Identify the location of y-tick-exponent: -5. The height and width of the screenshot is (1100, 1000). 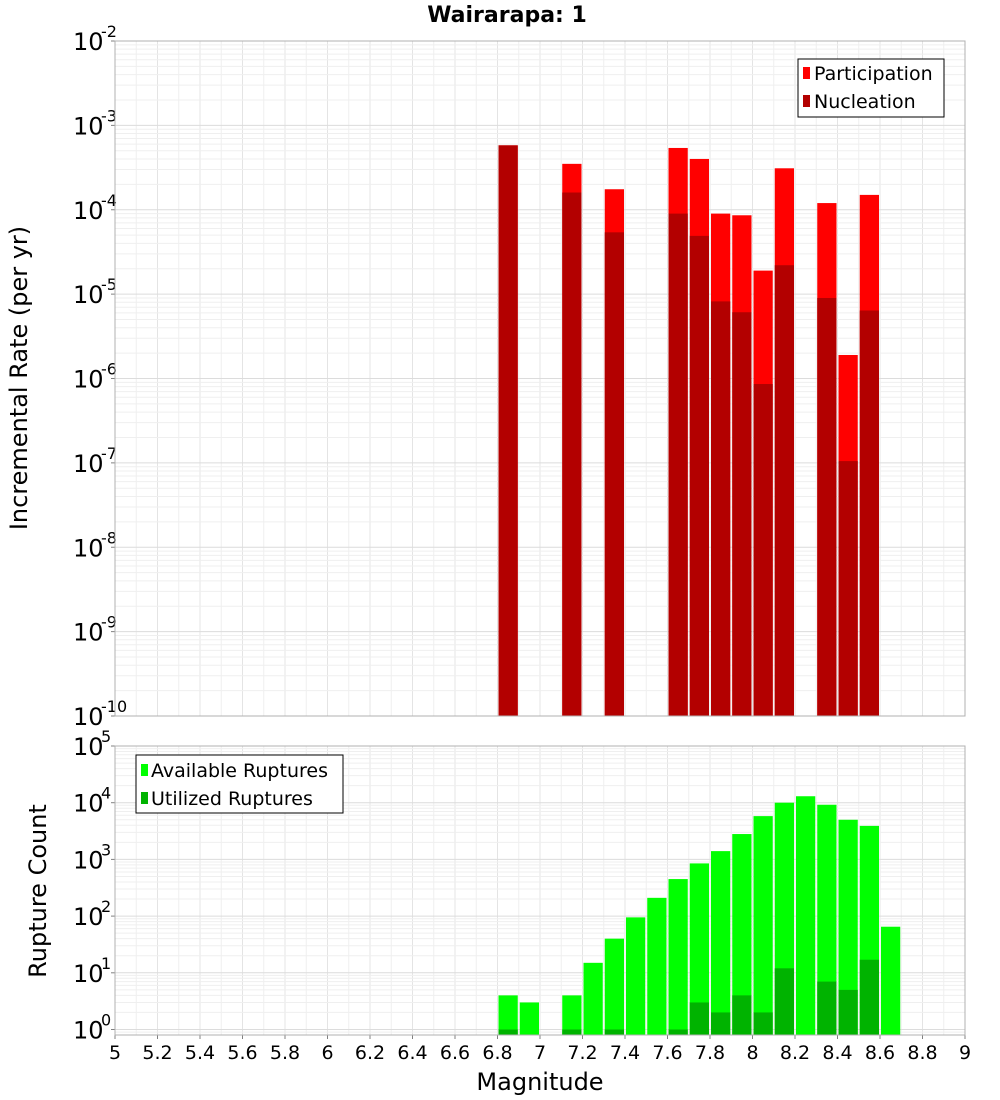
(109, 284).